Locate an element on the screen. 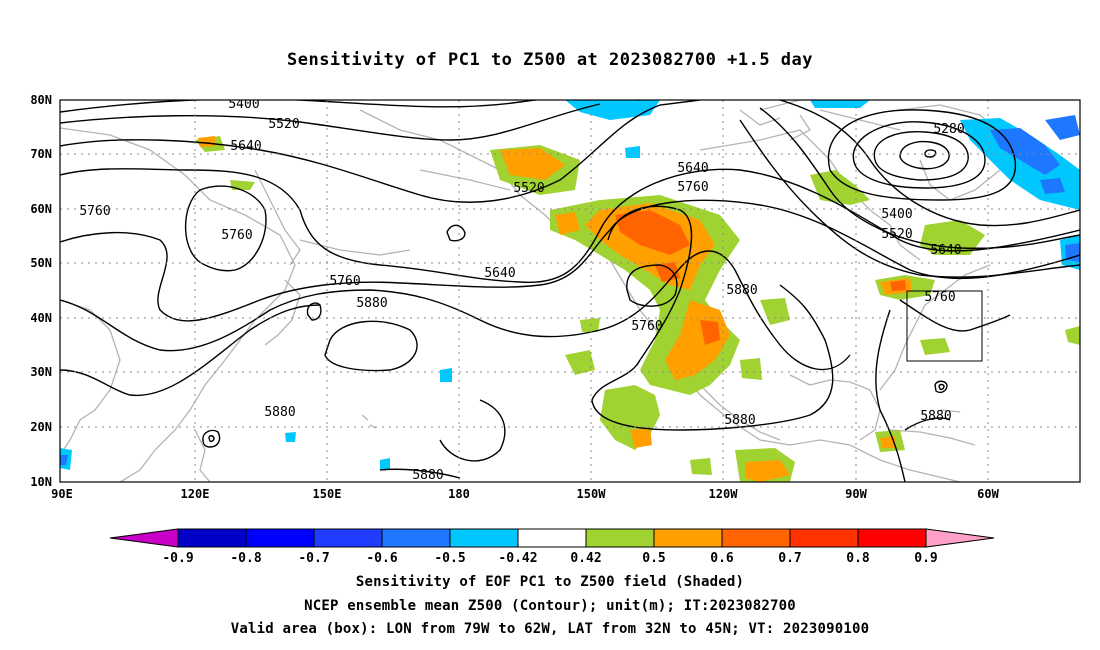  colorbar-left-arrow is located at coordinates (144, 538).